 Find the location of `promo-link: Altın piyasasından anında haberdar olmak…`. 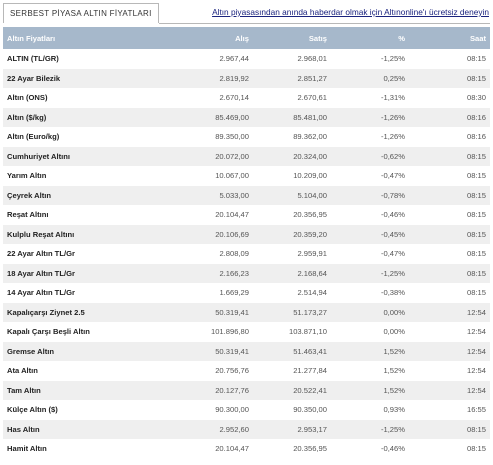

promo-link: Altın piyasasından anında haberdar olmak… is located at coordinates (350, 12).